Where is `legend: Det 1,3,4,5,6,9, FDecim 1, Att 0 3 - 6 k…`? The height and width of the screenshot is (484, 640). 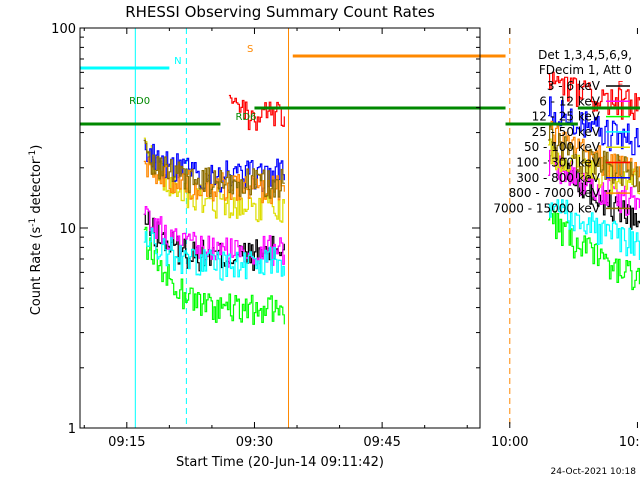
legend: Det 1,3,4,5,6,9, FDecim 1, Att 0 3 - 6 k… is located at coordinates (562, 131).